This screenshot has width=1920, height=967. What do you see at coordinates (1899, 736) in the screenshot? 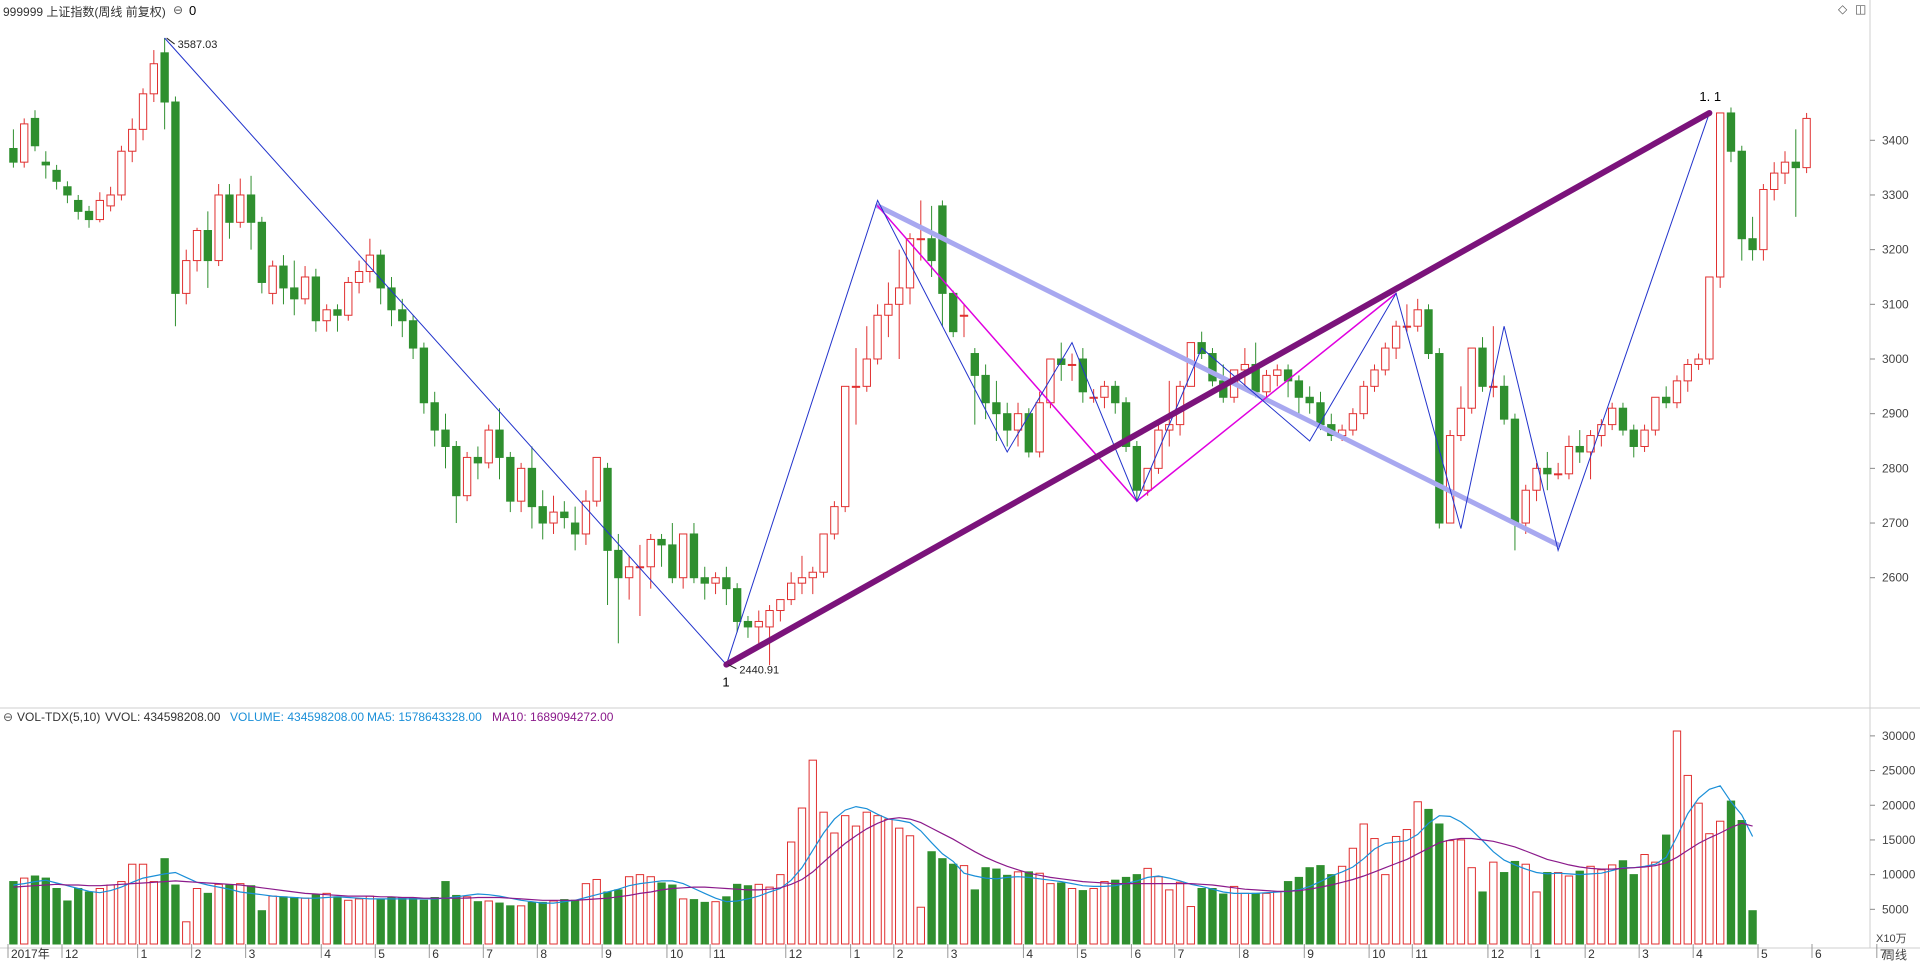
I see `volume-tick-label: 30000` at bounding box center [1899, 736].